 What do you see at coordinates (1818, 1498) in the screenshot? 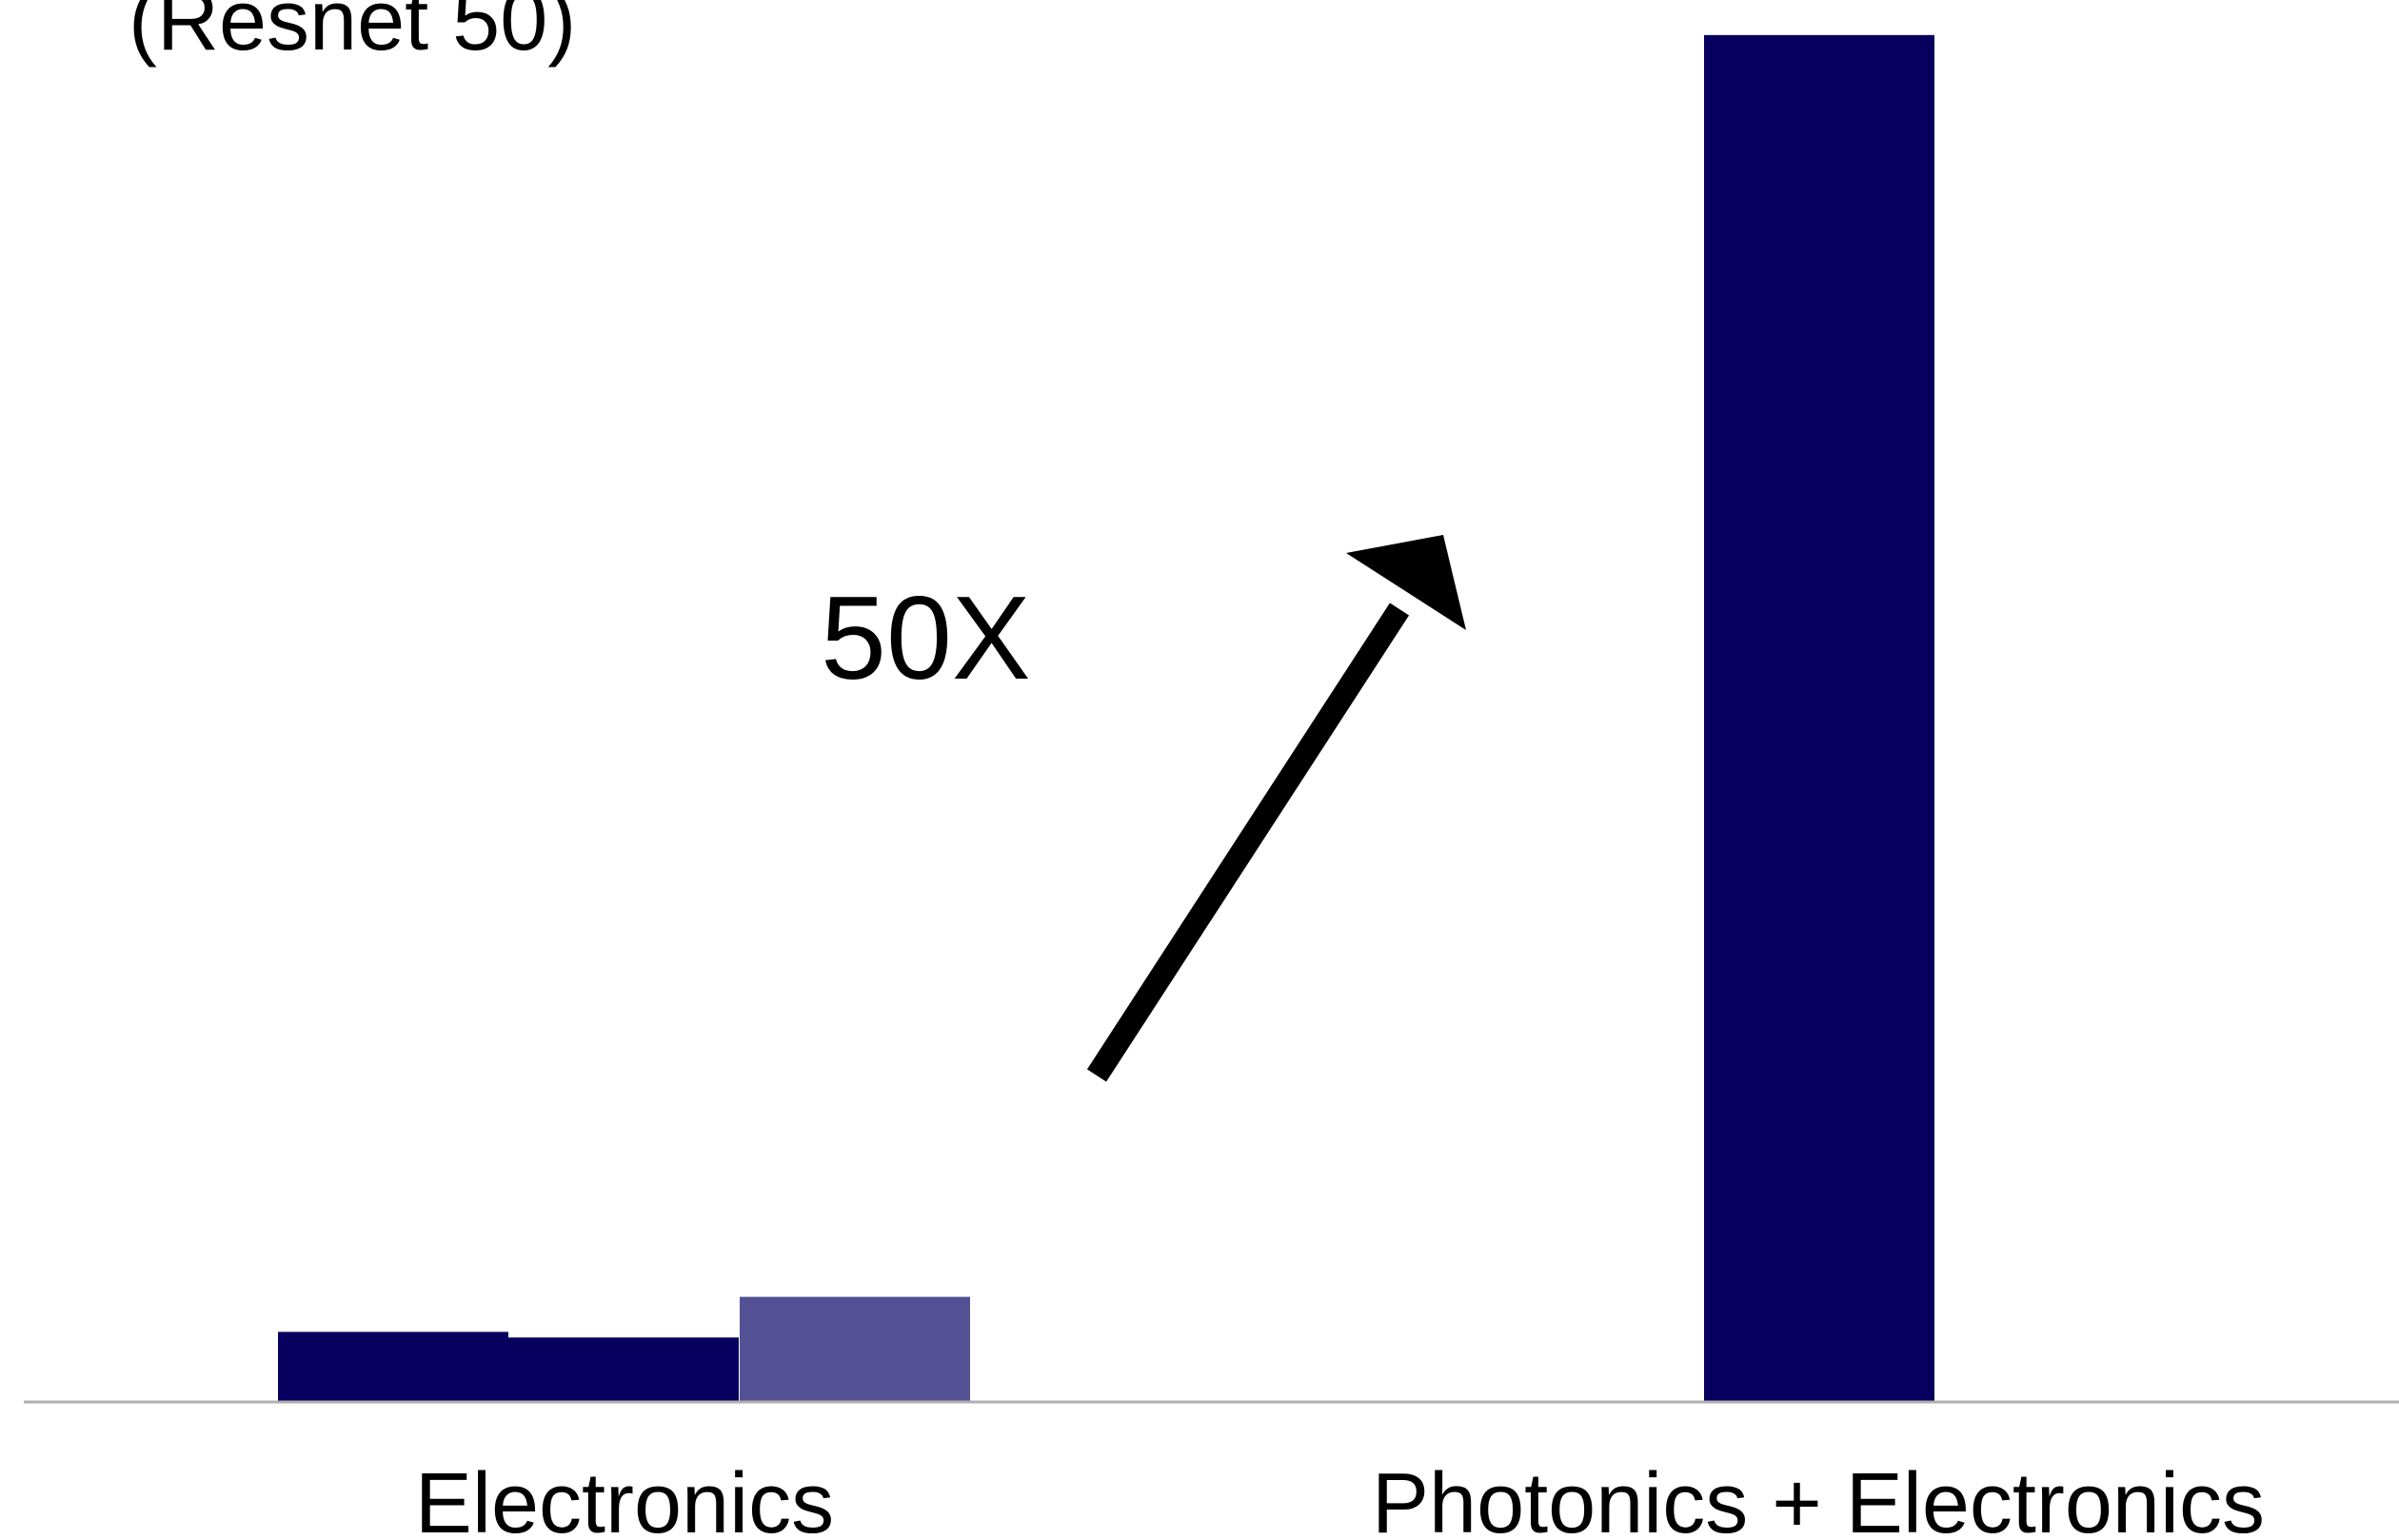
I see `x-tick-label: Photonics + Electronics` at bounding box center [1818, 1498].